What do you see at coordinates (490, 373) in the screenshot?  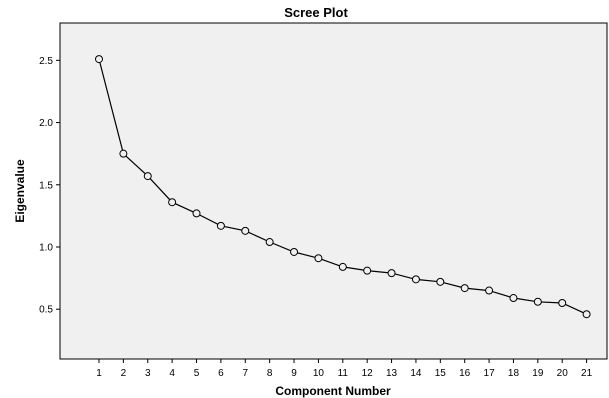 I see `x-tick-label: 17` at bounding box center [490, 373].